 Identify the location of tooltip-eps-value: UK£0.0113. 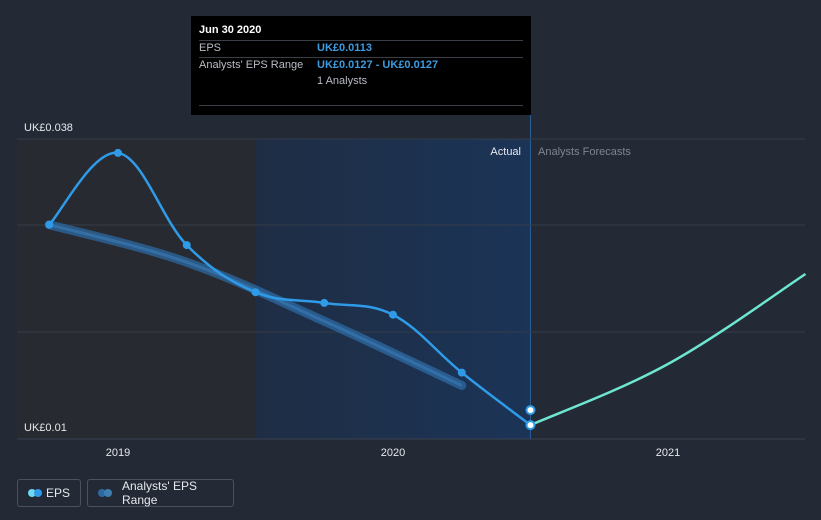
(345, 48).